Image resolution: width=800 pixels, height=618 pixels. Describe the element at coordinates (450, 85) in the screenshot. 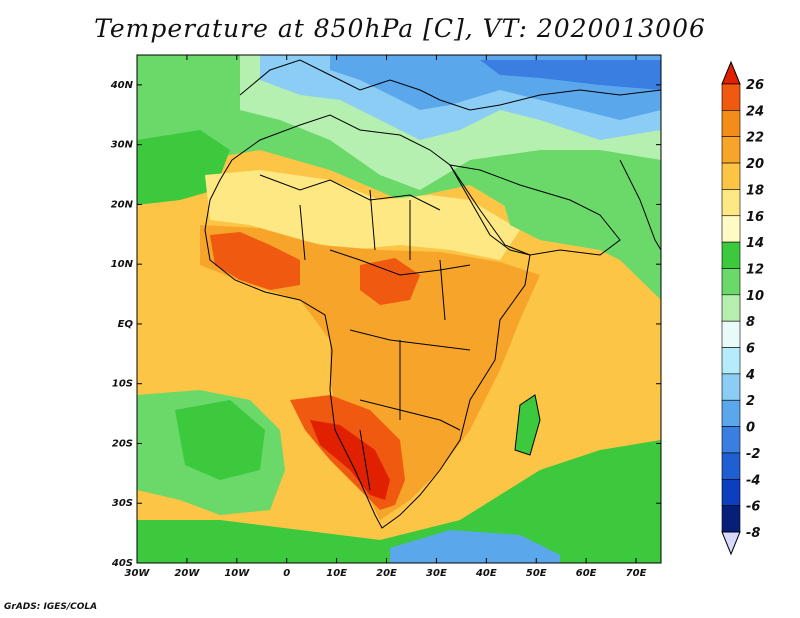

I see `europe-coastline` at that location.